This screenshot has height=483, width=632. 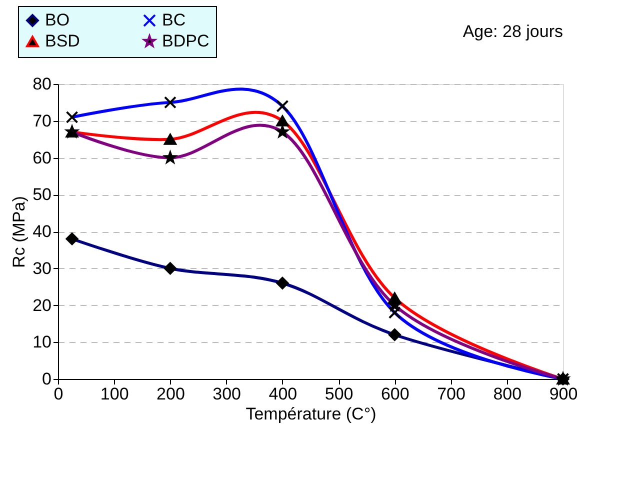 I want to click on legend-label: BDPC, so click(x=186, y=41).